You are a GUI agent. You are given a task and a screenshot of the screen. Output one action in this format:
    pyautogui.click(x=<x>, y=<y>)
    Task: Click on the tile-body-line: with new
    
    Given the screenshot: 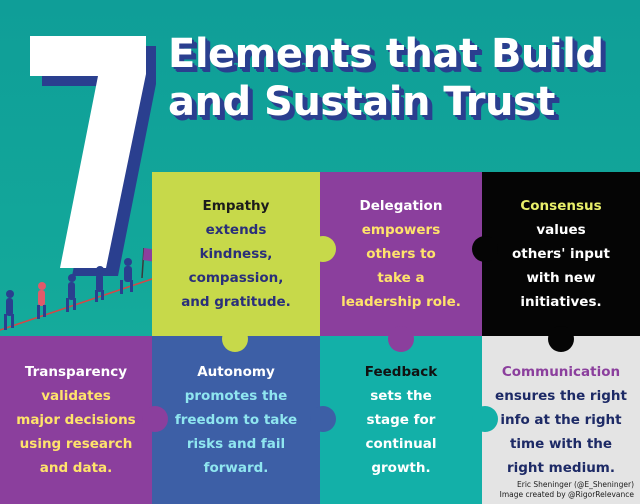 What is the action you would take?
    pyautogui.click(x=561, y=278)
    